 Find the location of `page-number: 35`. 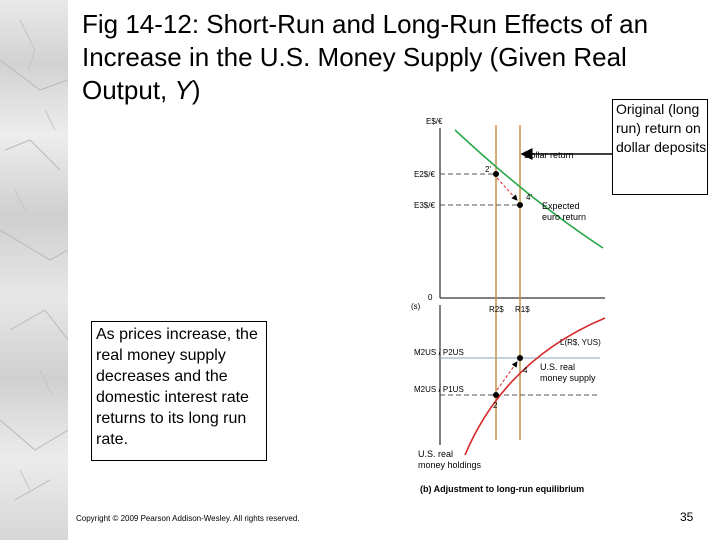

page-number: 35 is located at coordinates (687, 517).